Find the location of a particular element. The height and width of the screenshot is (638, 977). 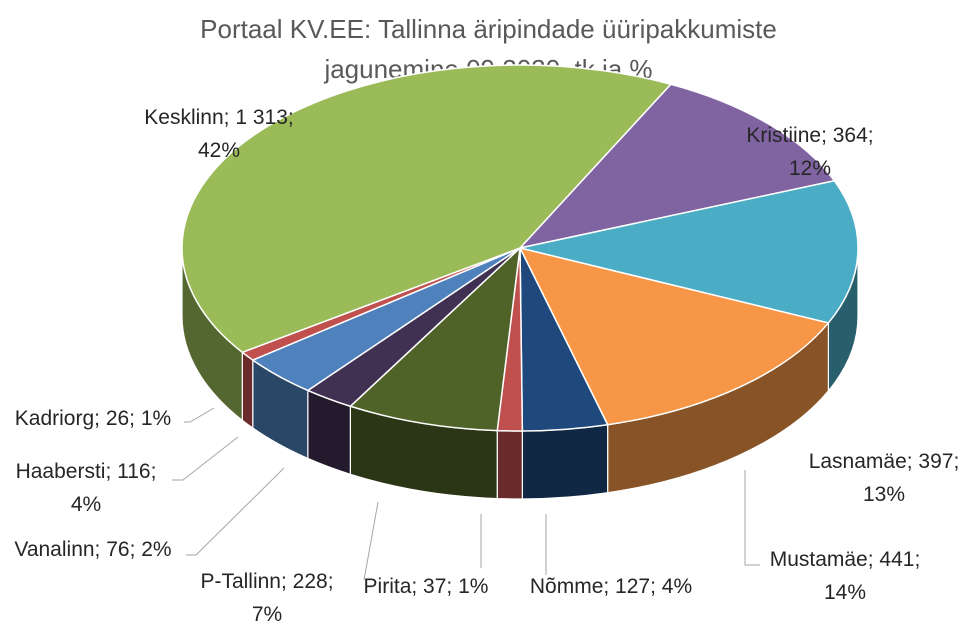

leader-line-p-tallinn is located at coordinates (371, 541).